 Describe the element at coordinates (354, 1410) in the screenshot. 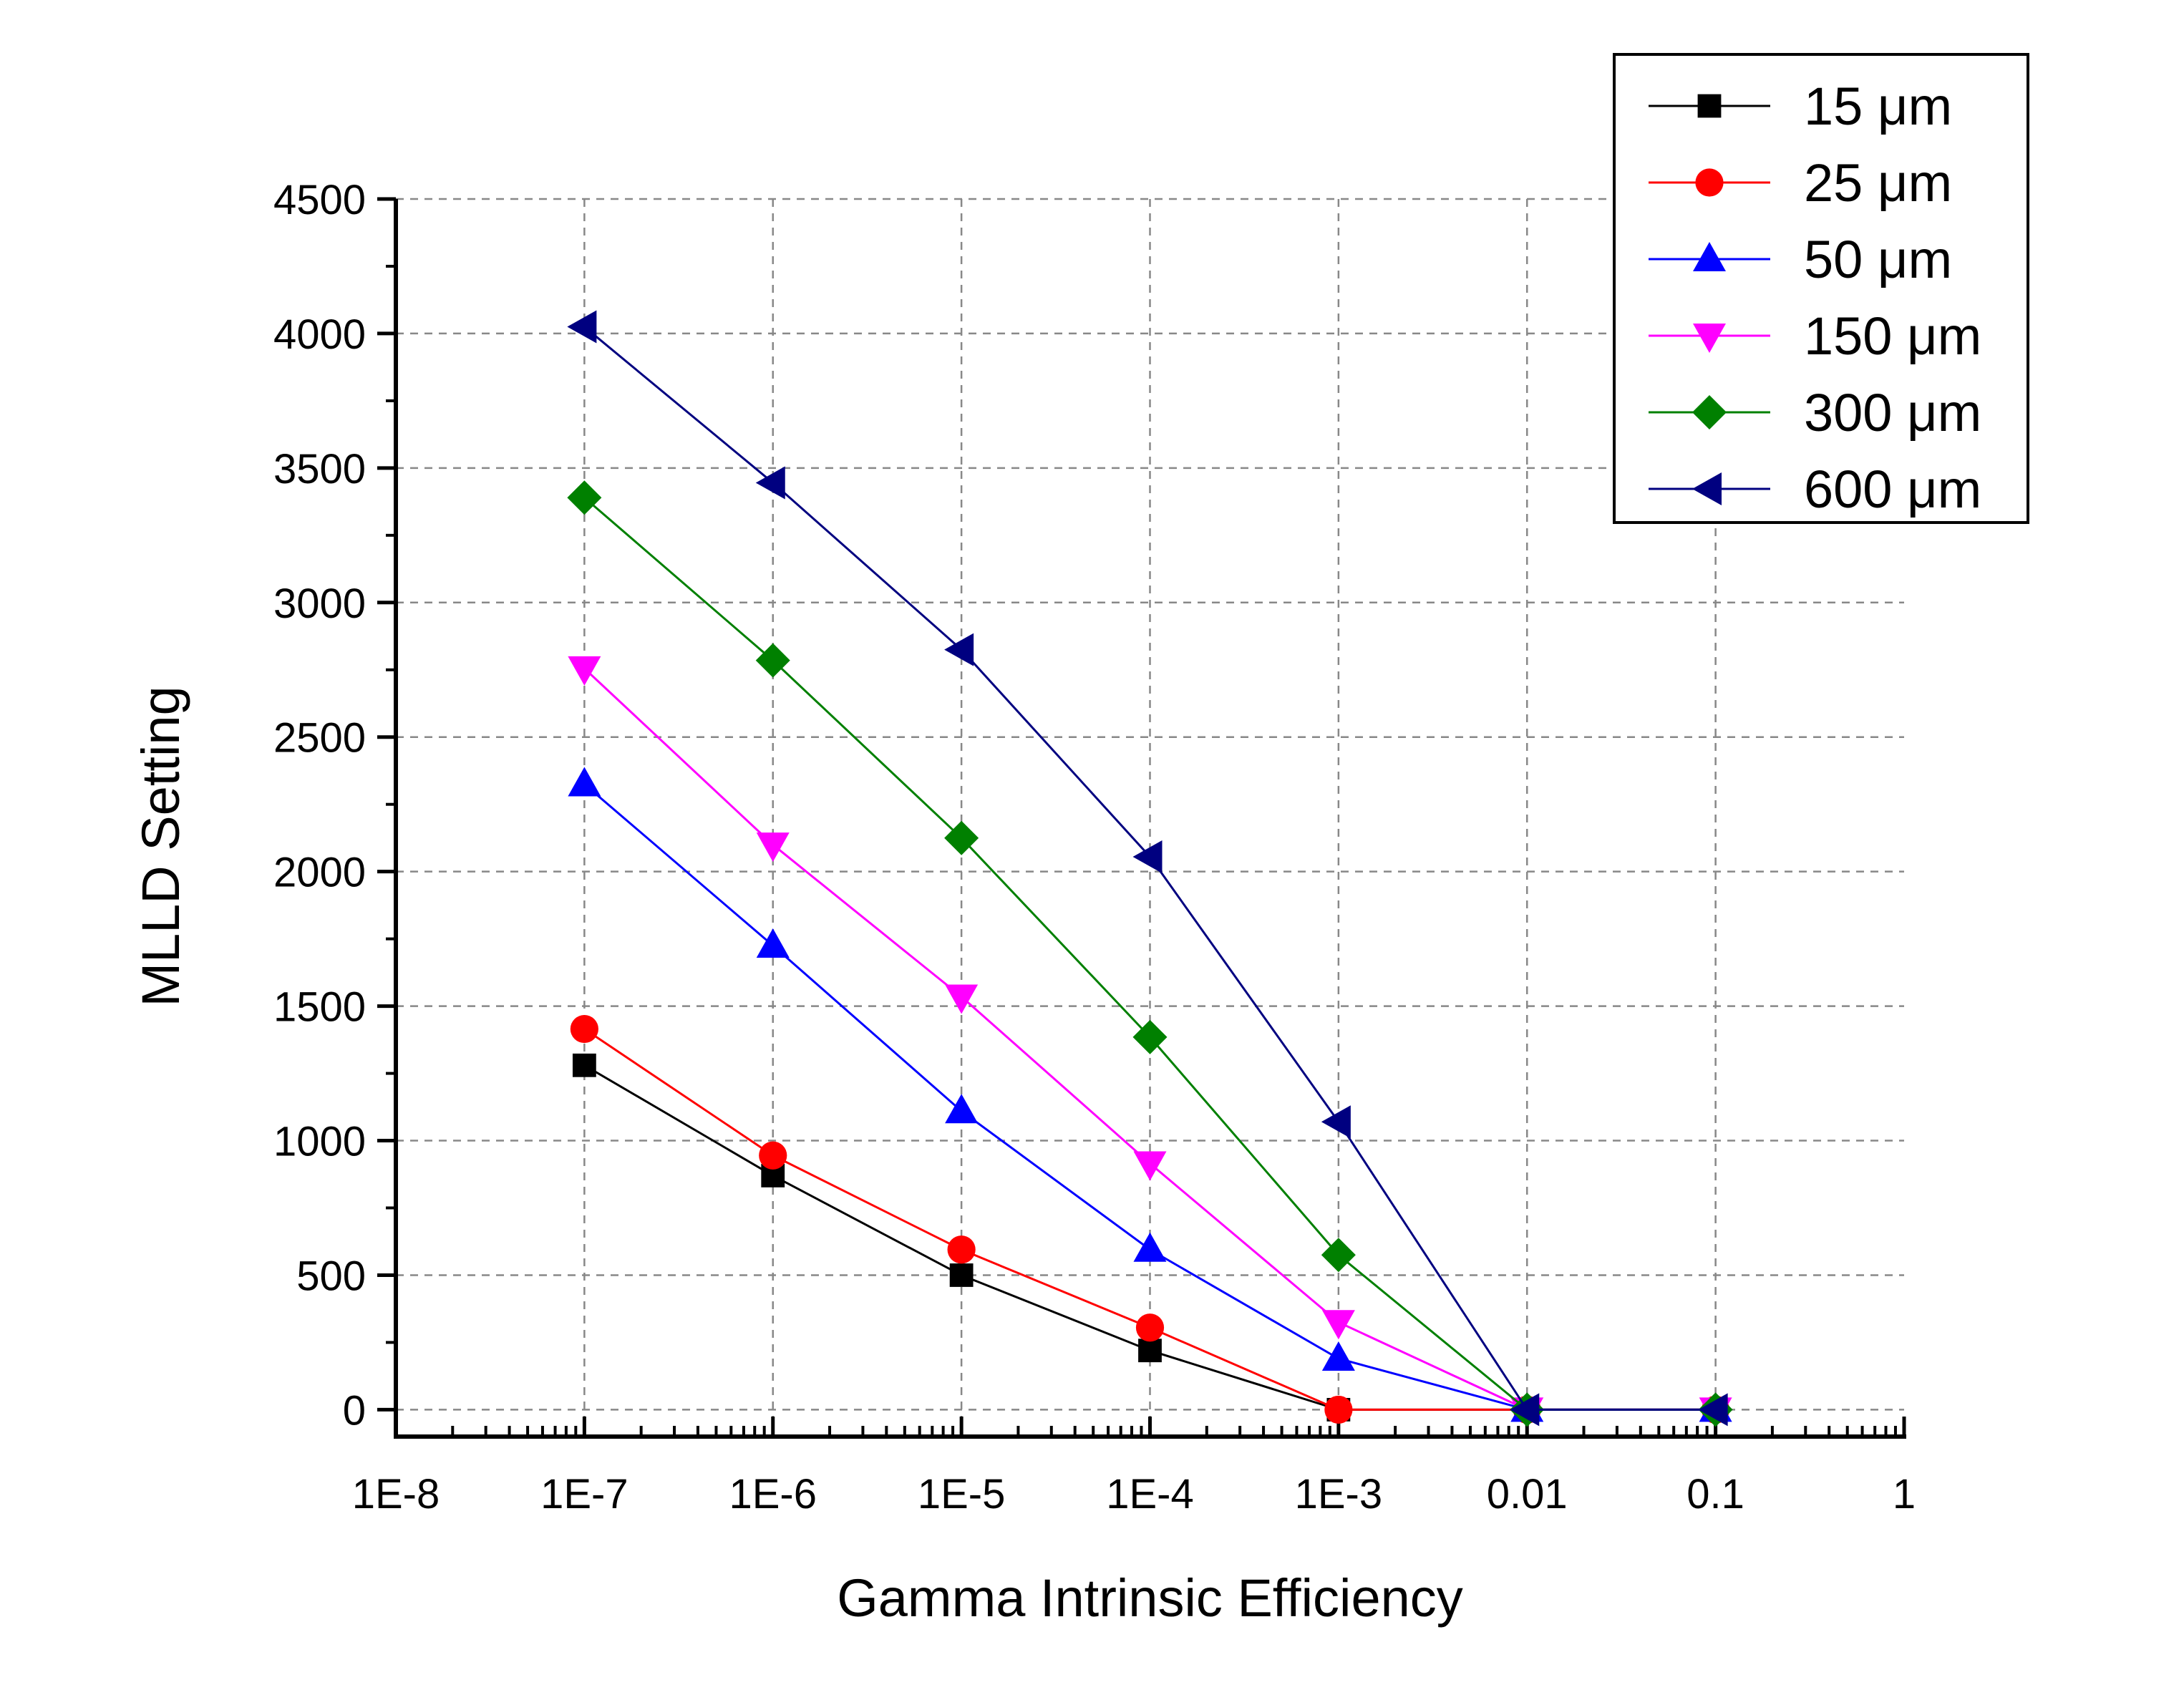

I see `y-tick-label: 0` at that location.